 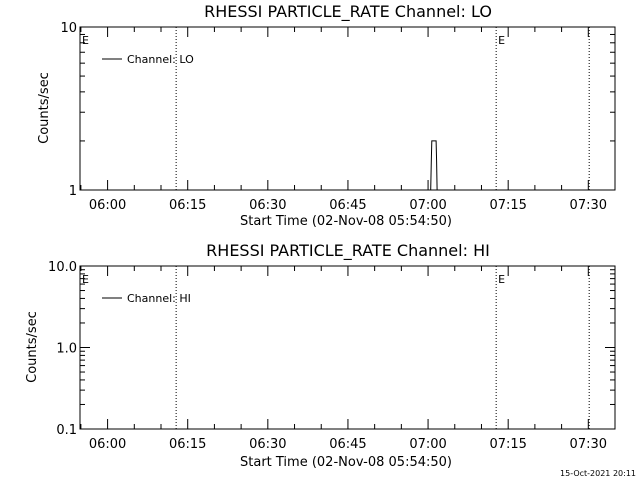 I want to click on chart-title: RHESSI PARTICLE_RATE Channel: HI, so click(x=348, y=251).